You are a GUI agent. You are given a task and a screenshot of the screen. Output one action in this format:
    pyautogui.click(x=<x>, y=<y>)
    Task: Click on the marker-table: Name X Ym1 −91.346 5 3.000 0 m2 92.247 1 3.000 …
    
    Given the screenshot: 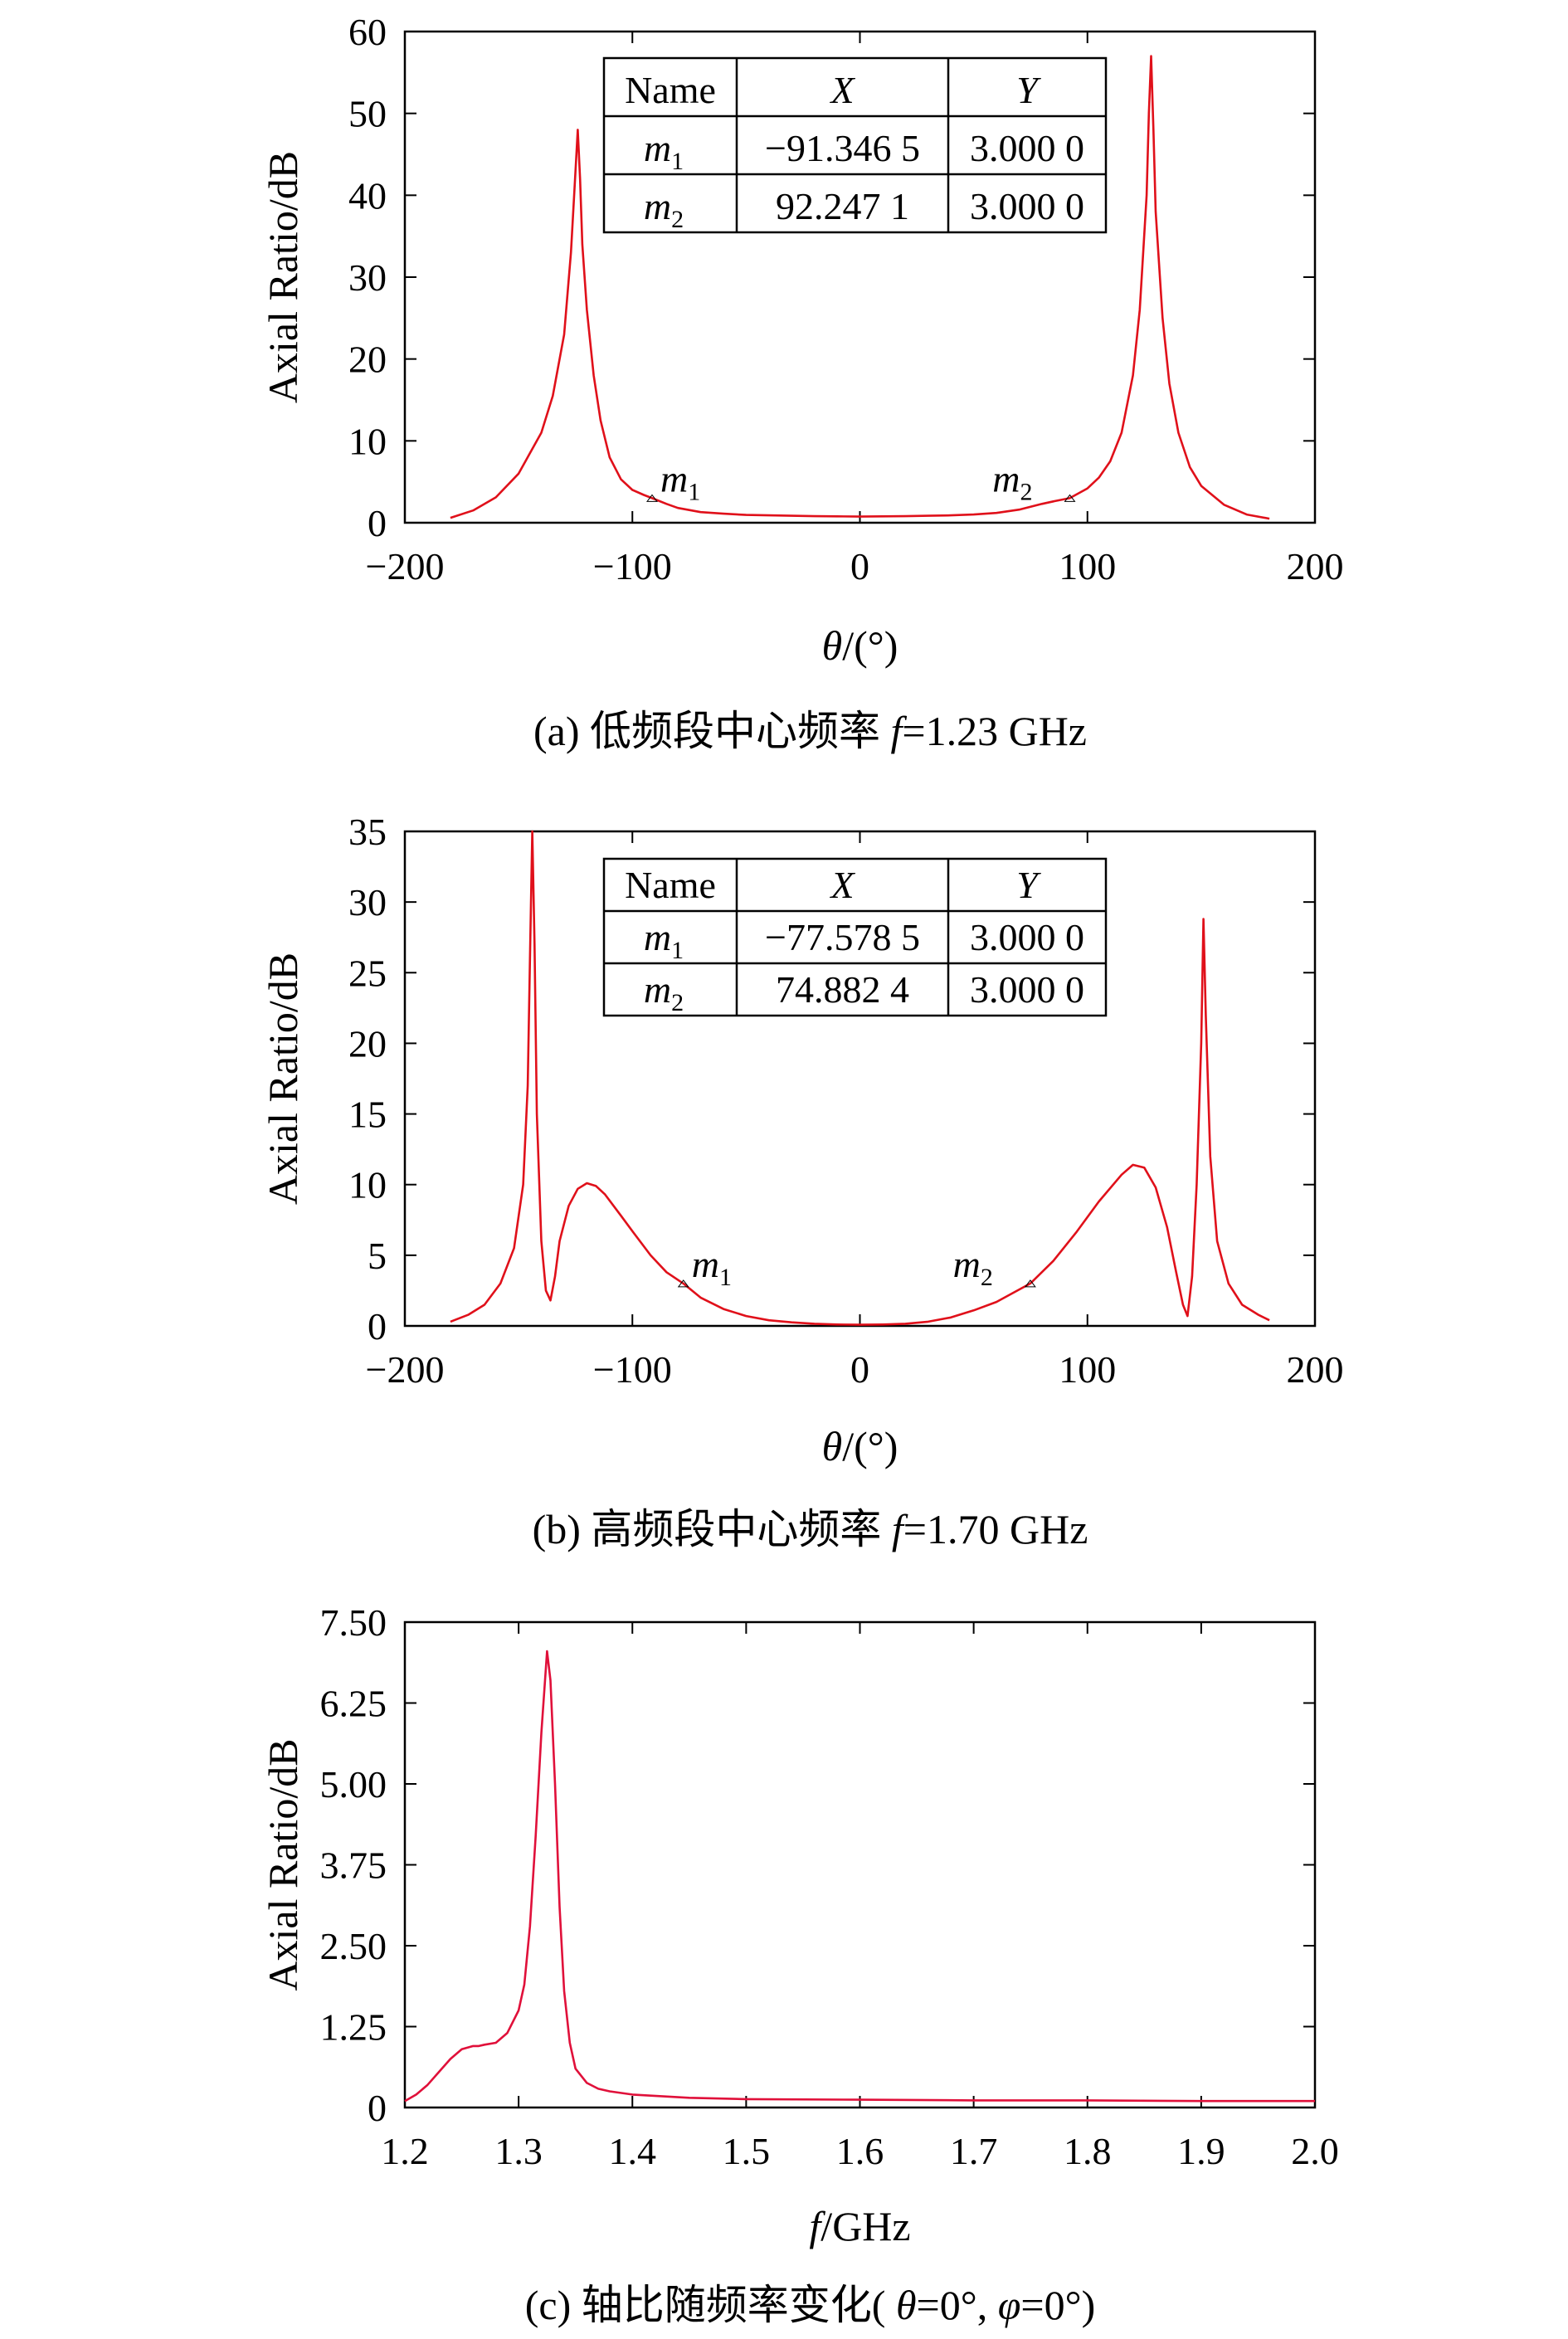 What is the action you would take?
    pyautogui.click(x=855, y=145)
    